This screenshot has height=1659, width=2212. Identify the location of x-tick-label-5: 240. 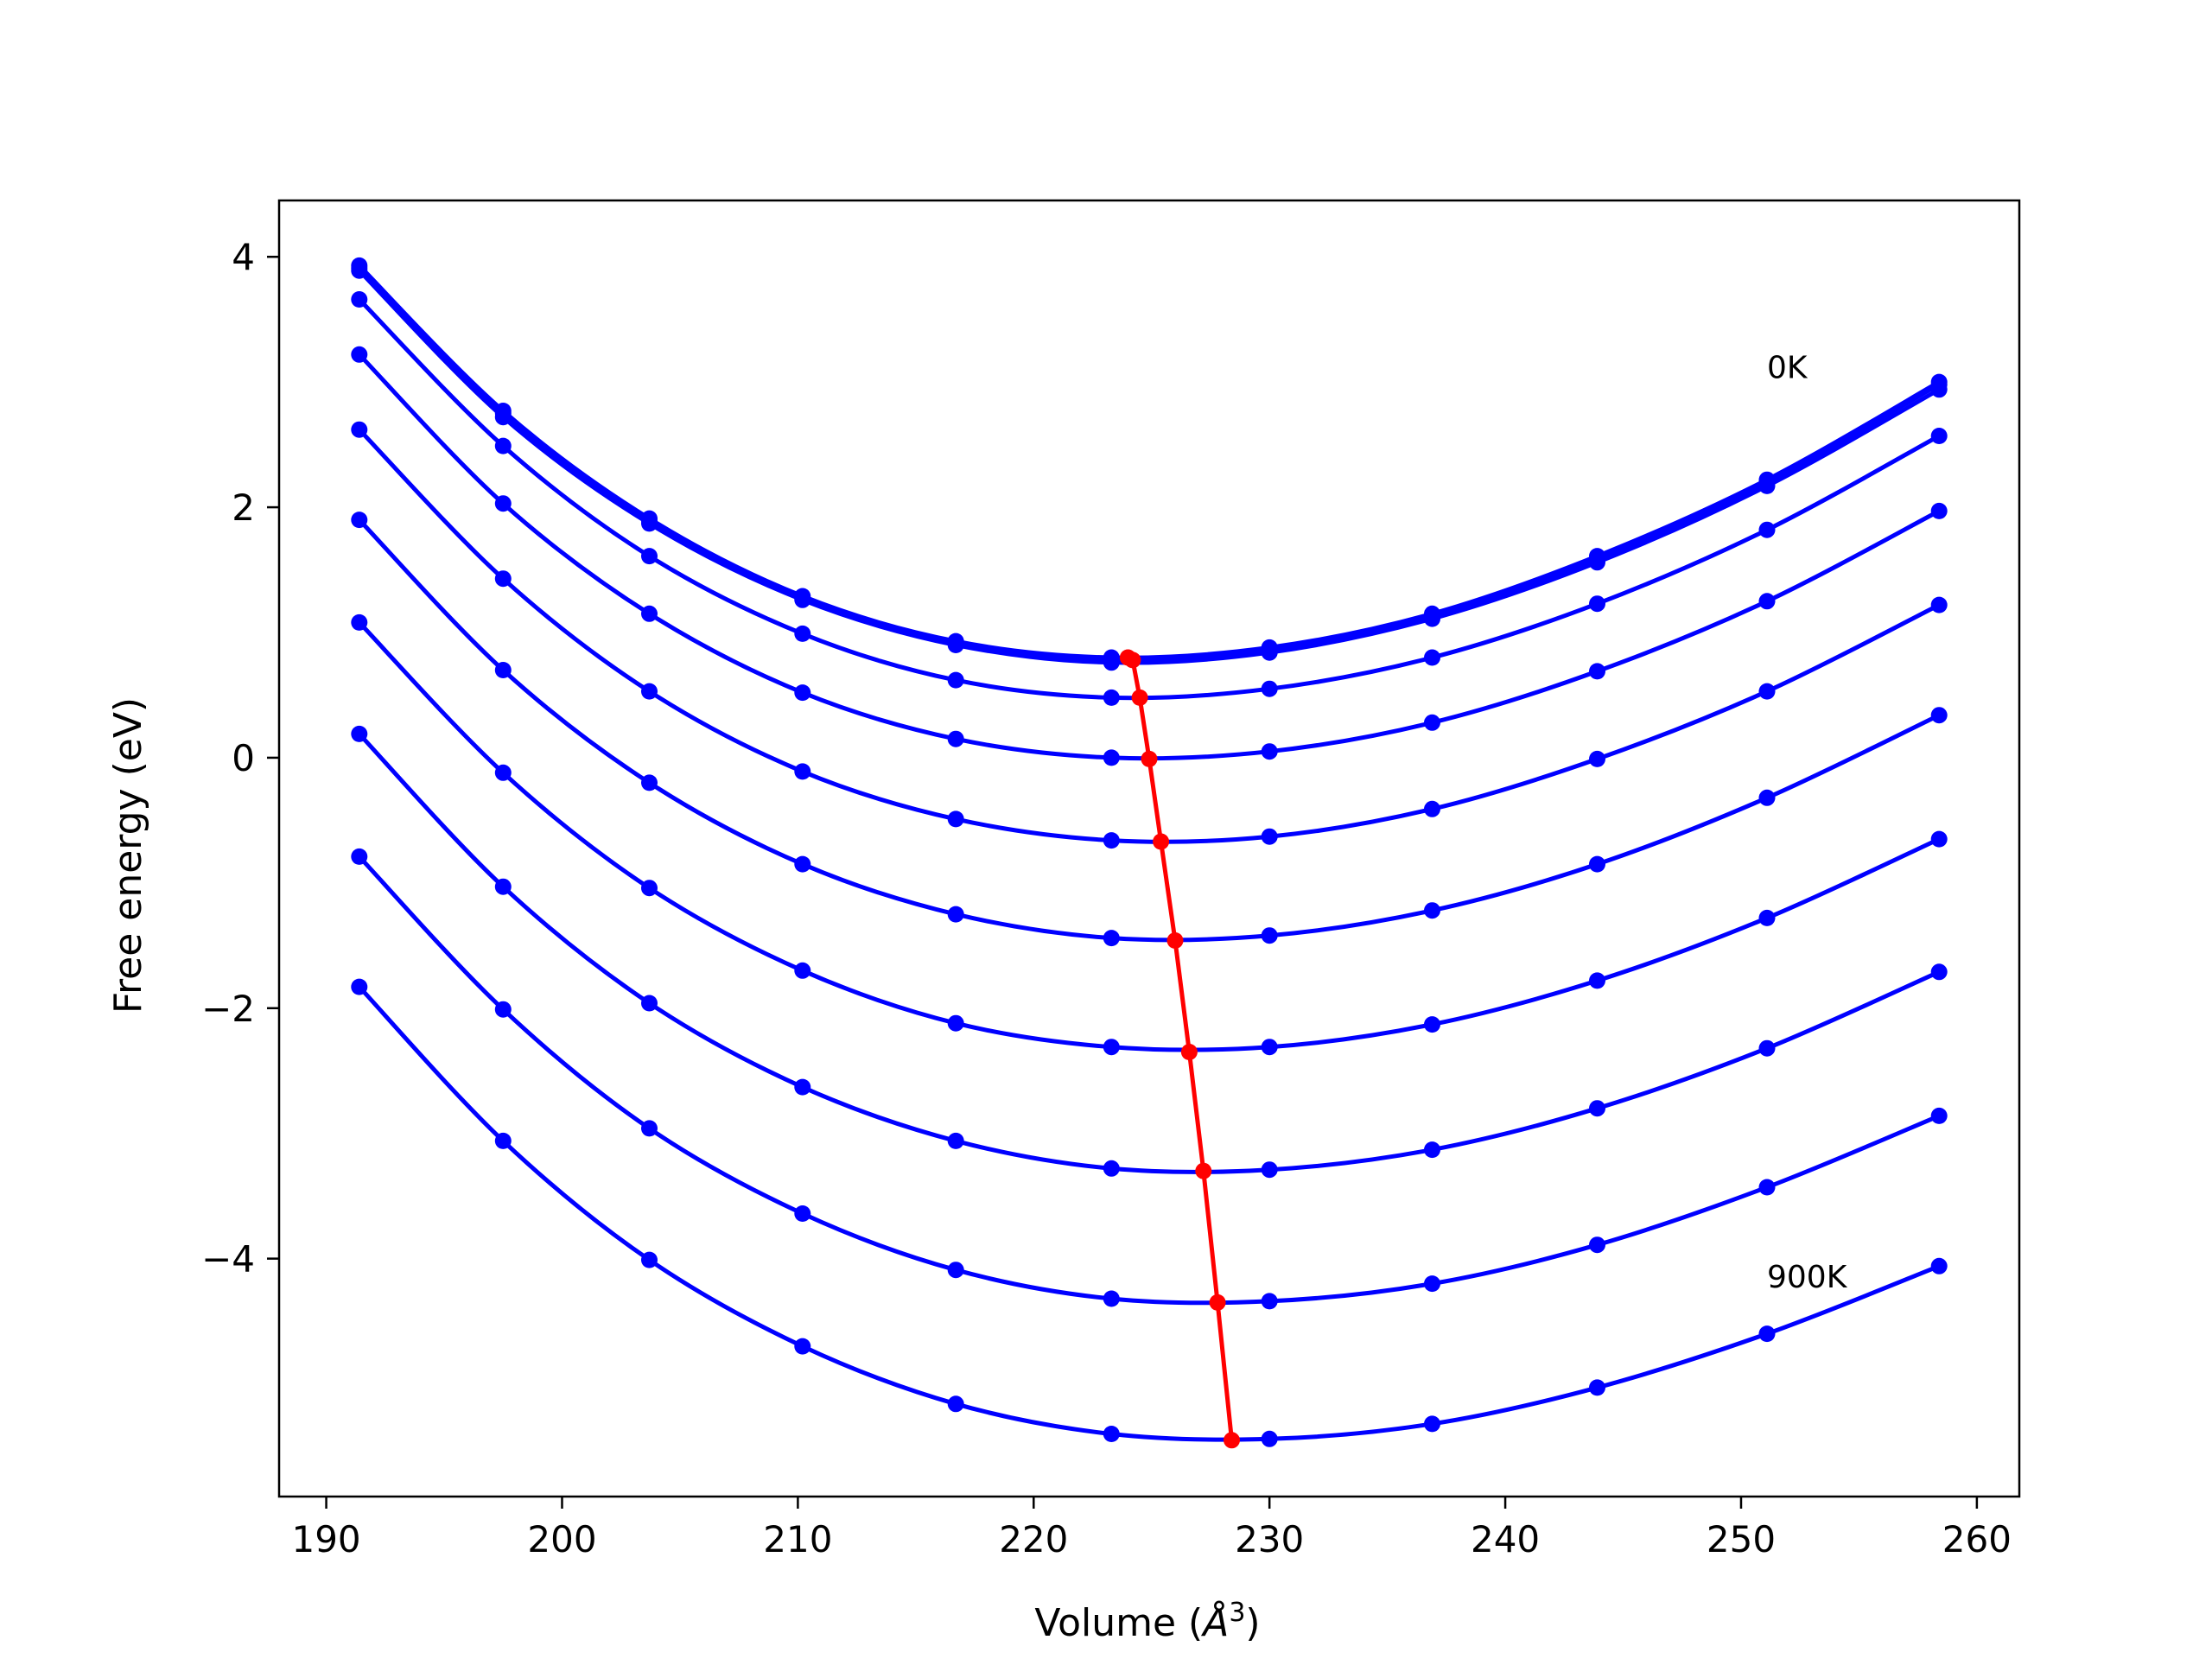
(1505, 1539).